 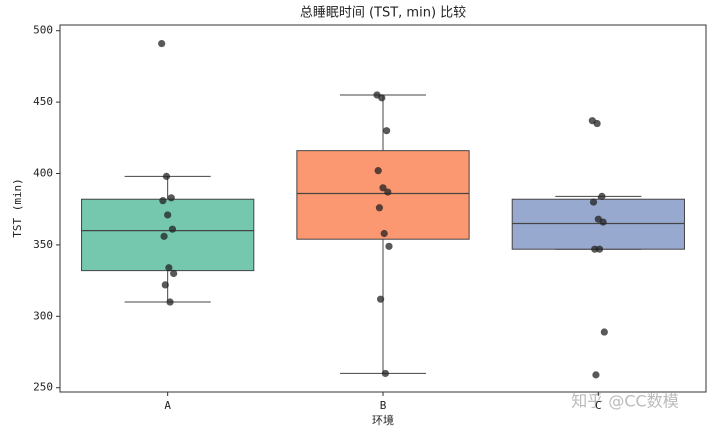 I want to click on chart-title: 总睡眠时间 (TST, min) 比较, so click(x=383, y=13).